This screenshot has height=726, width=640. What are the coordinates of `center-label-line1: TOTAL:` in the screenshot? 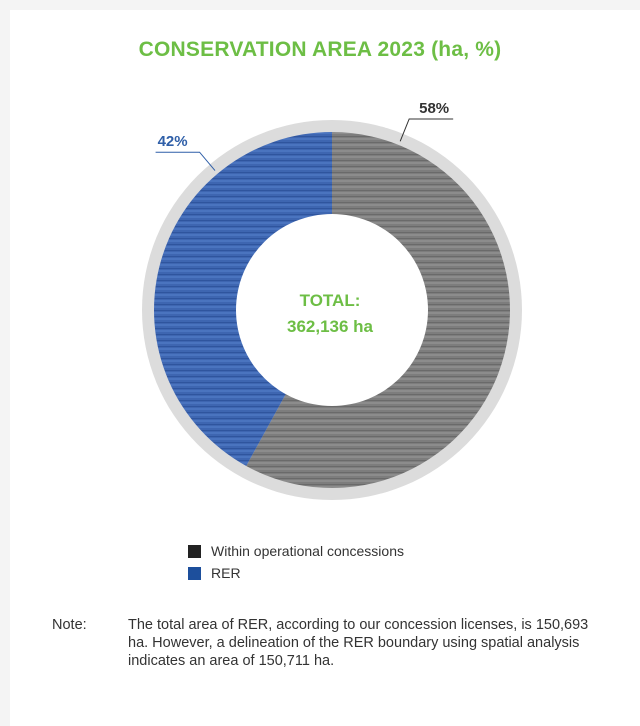 It's located at (330, 300).